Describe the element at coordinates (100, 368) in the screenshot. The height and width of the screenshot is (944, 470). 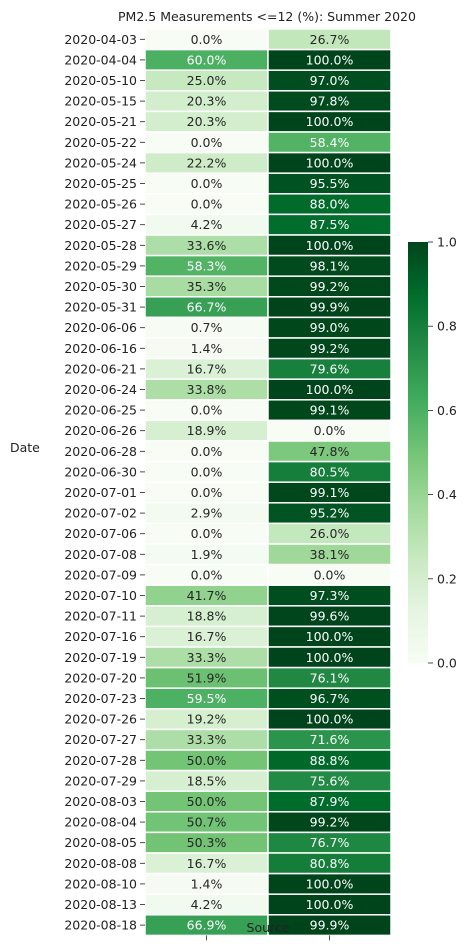
I see `y-tick-label: 2020-06-21` at that location.